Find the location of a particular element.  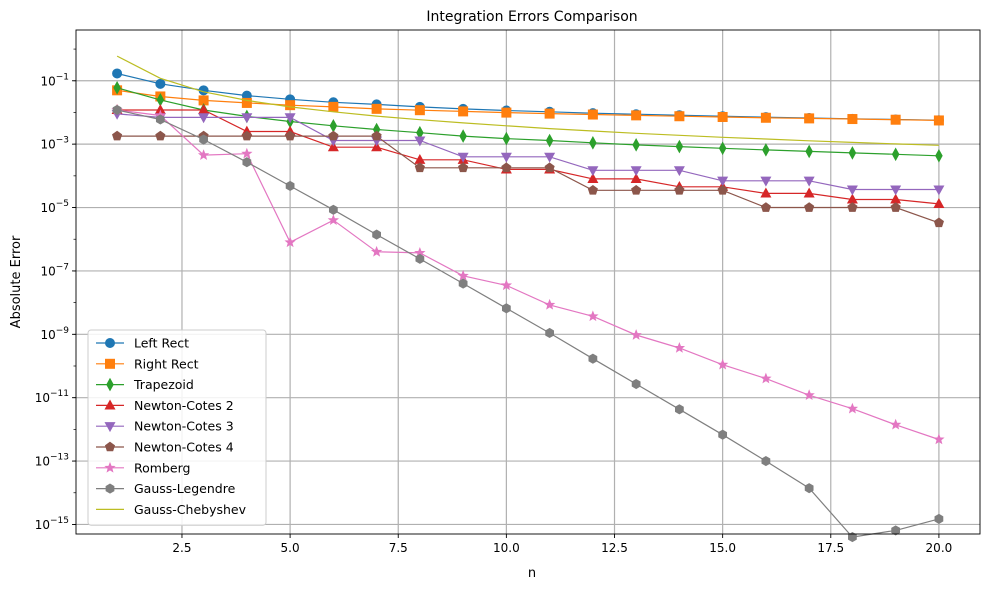

x-tick-label: 12.5 is located at coordinates (614, 548).